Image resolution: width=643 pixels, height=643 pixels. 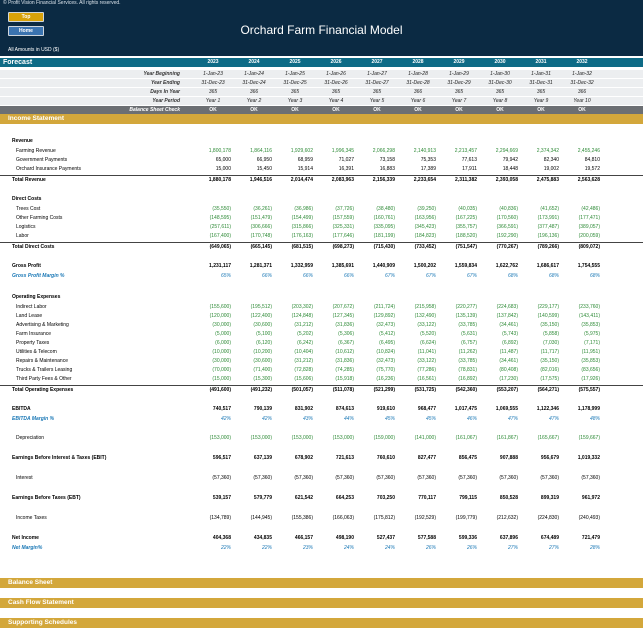 What do you see at coordinates (389, 419) in the screenshot?
I see `table-cell: 45%` at bounding box center [389, 419].